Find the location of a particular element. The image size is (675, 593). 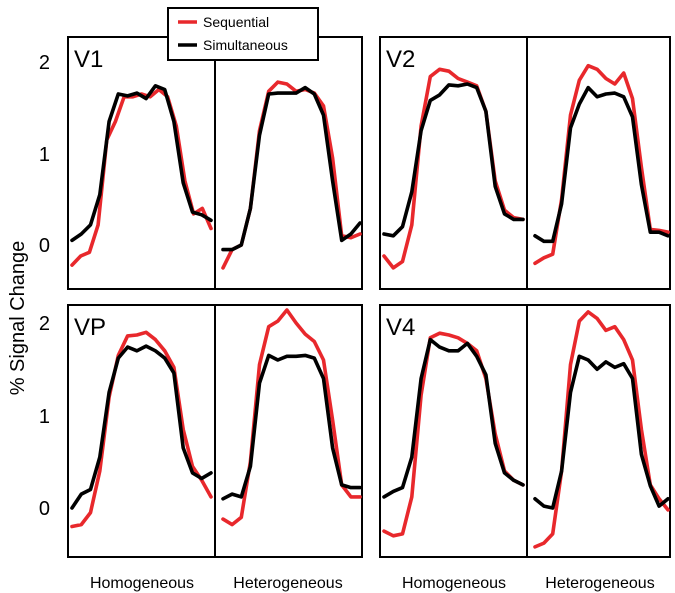

panel-label-v2: V2 is located at coordinates (400, 59).